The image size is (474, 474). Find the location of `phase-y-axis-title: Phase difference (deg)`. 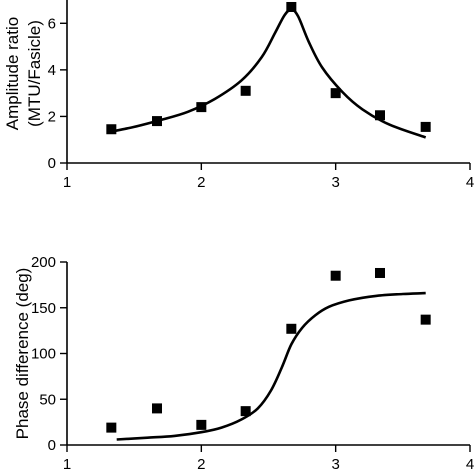

phase-y-axis-title: Phase difference (deg) is located at coordinates (22, 354).